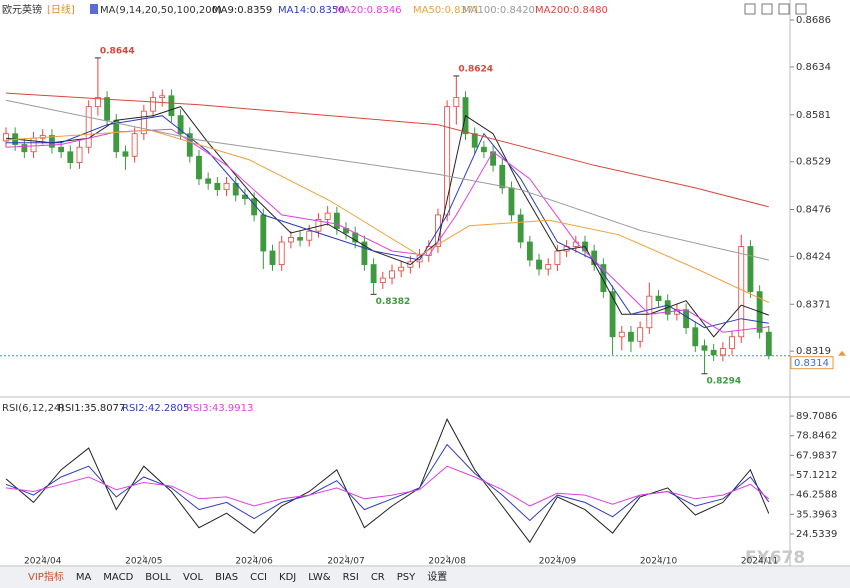 This screenshot has width=850, height=588. I want to click on y-tick-label: 89.7086, so click(816, 416).